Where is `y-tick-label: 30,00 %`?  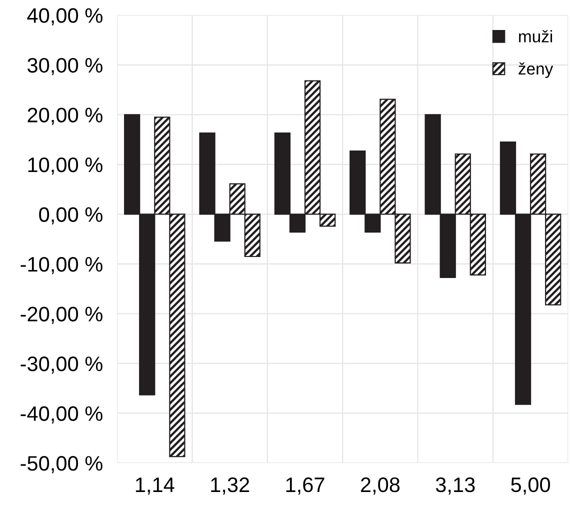 y-tick-label: 30,00 % is located at coordinates (65, 67).